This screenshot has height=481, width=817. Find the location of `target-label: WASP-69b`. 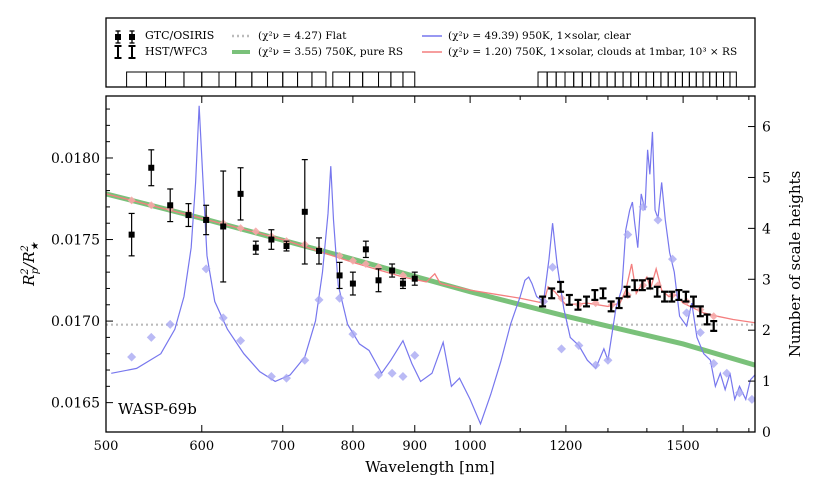

target-label: WASP-69b is located at coordinates (157, 409).